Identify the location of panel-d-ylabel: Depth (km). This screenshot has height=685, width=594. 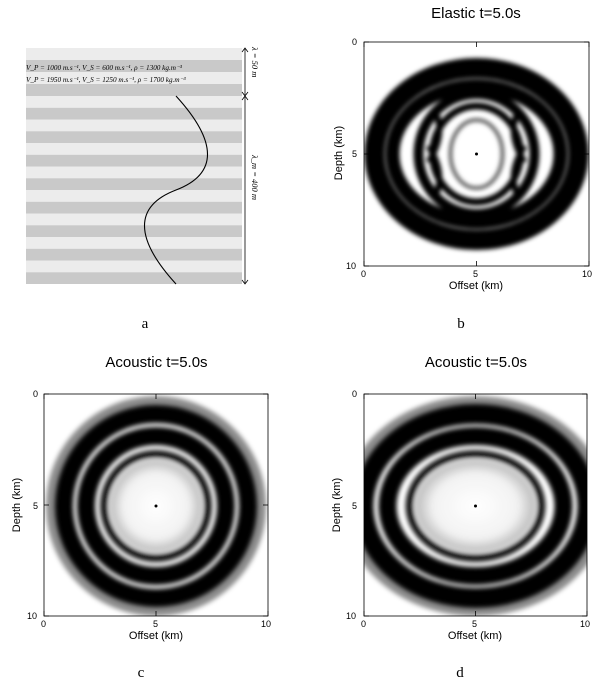
(337, 505).